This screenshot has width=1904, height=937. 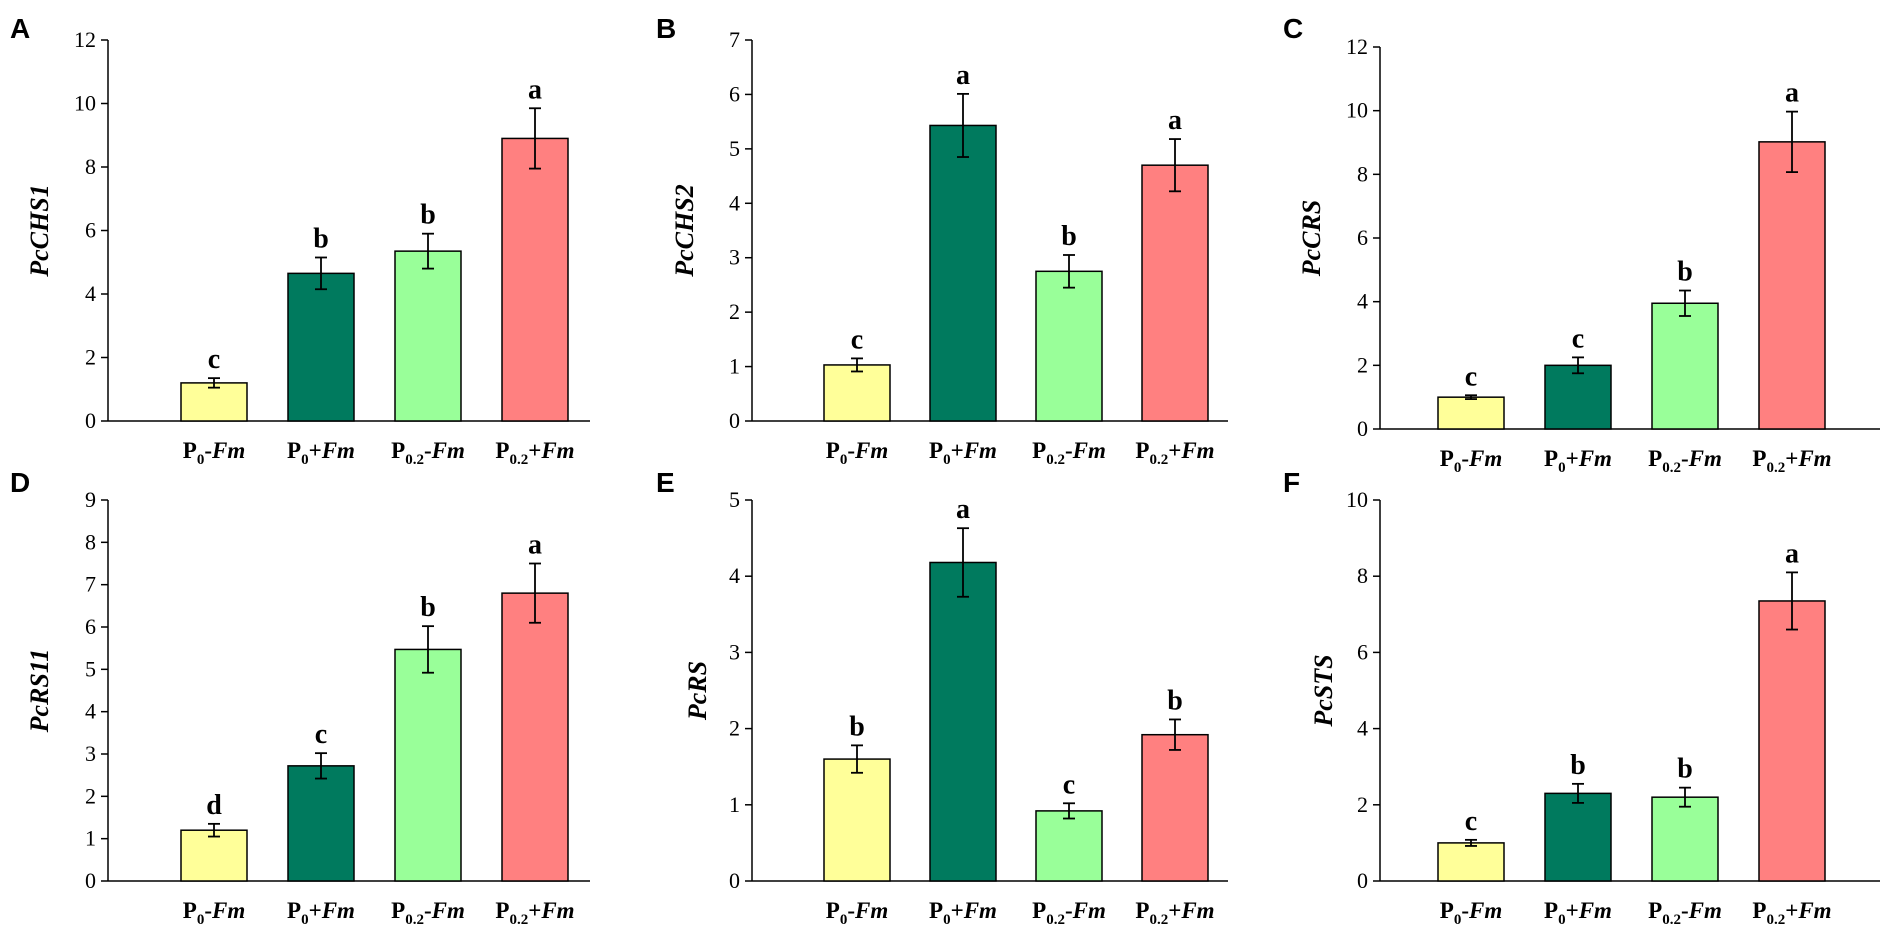 What do you see at coordinates (39, 230) in the screenshot?
I see `y-axis-title: PcCHS1` at bounding box center [39, 230].